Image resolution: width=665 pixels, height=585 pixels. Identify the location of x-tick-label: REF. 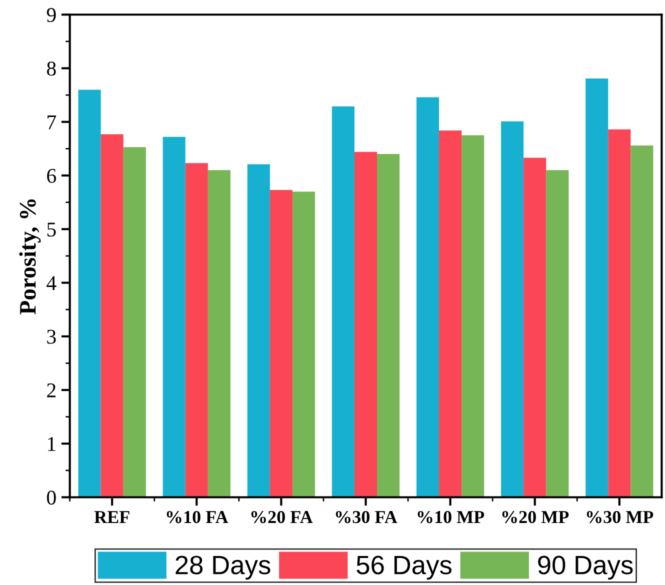
(112, 517).